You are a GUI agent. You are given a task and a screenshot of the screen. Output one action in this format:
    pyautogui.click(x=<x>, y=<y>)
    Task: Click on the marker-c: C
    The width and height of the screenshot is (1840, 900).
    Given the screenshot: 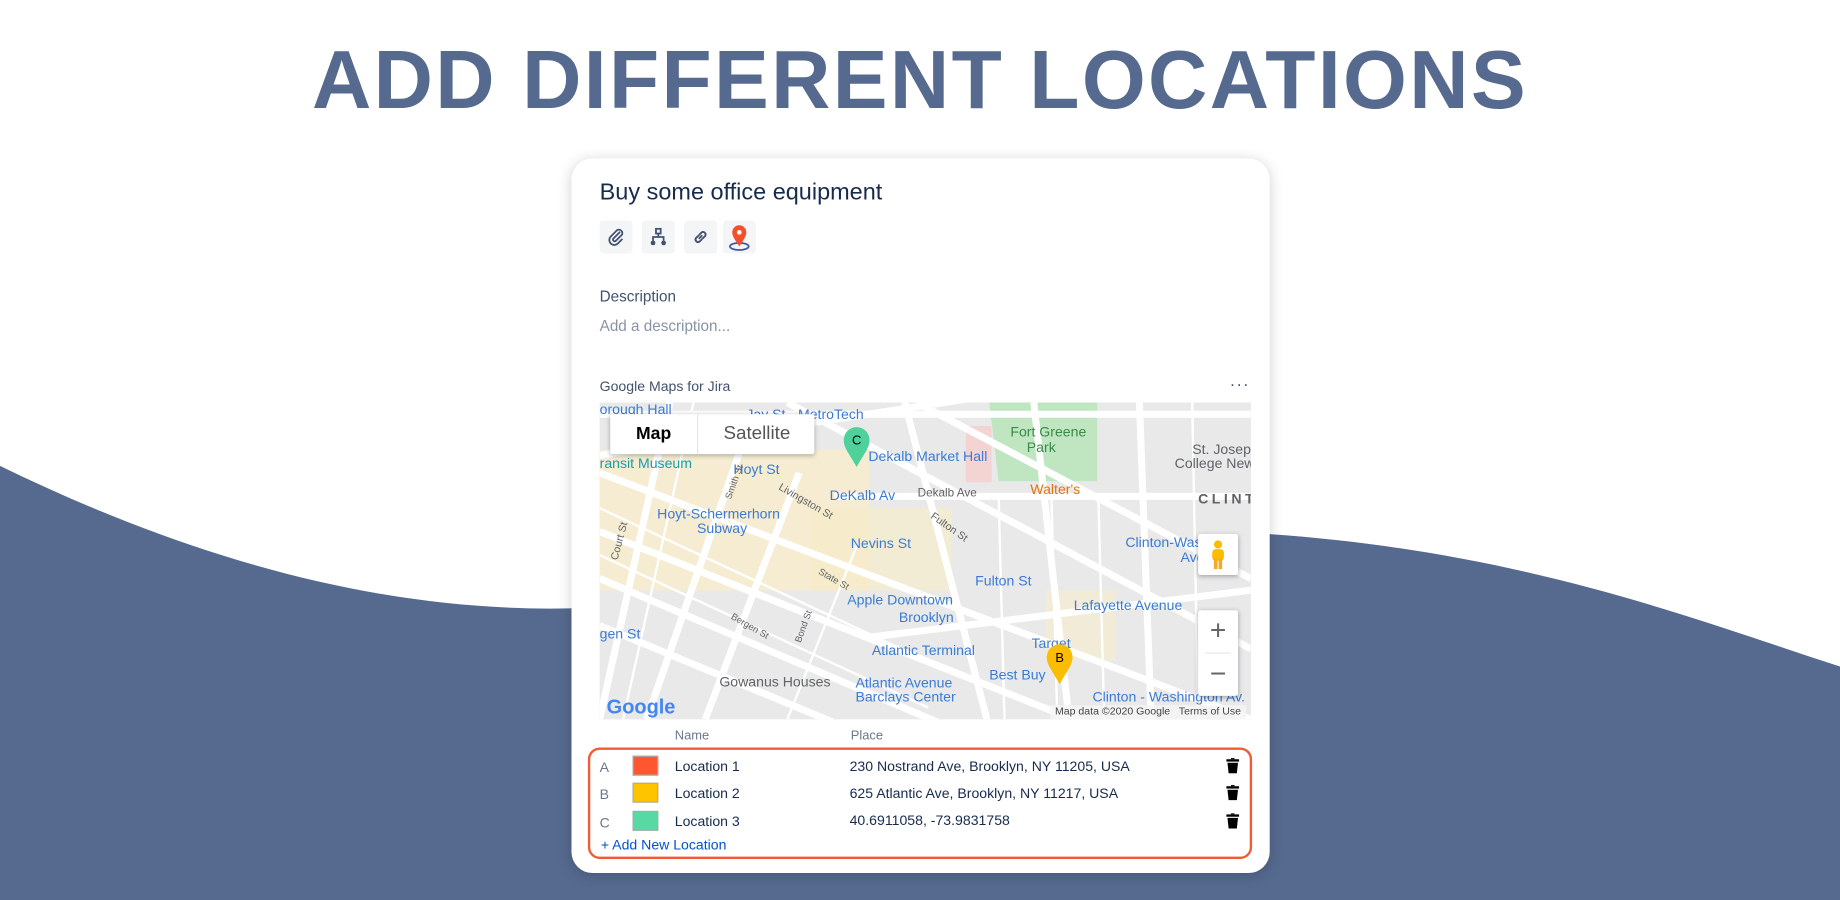 What is the action you would take?
    pyautogui.click(x=857, y=447)
    